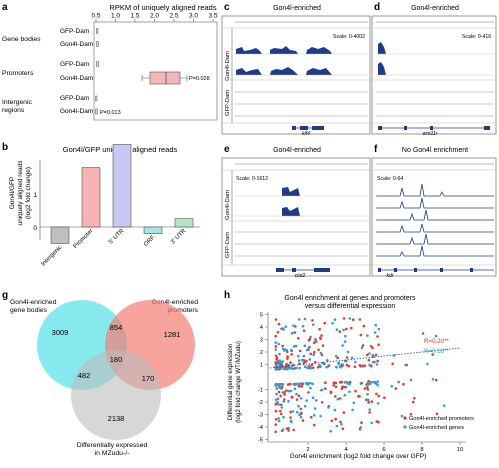  Describe the element at coordinates (434, 128) in the screenshot. I see `panel-d-gene-model` at that location.